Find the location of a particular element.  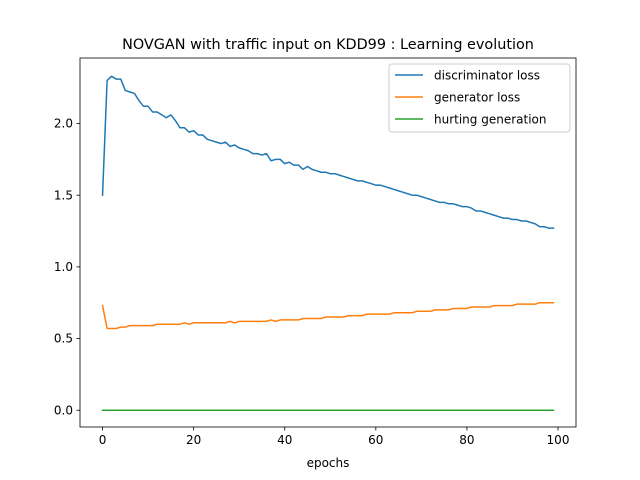

y-tick-label: 1.0 is located at coordinates (63, 267).